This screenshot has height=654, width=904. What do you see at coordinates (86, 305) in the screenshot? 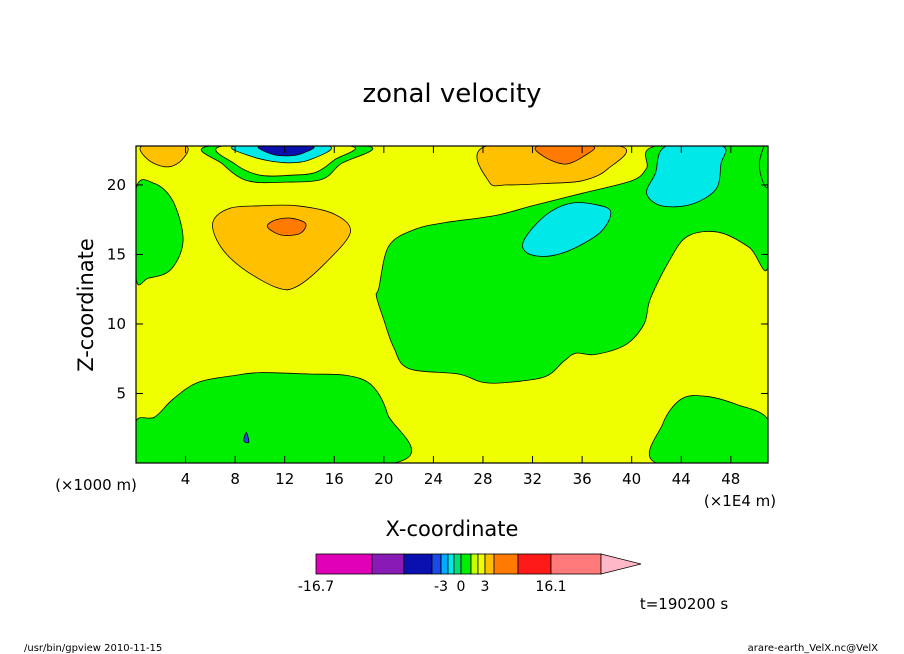
I see `y-axis-title: Z-coordinate` at bounding box center [86, 305].